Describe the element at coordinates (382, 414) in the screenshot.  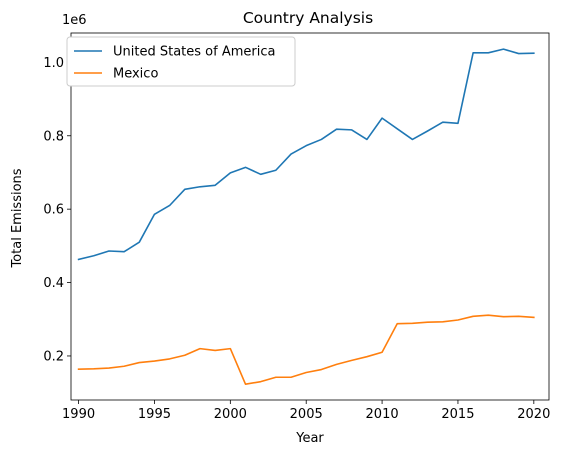
I see `x-tick-label: 2010` at that location.